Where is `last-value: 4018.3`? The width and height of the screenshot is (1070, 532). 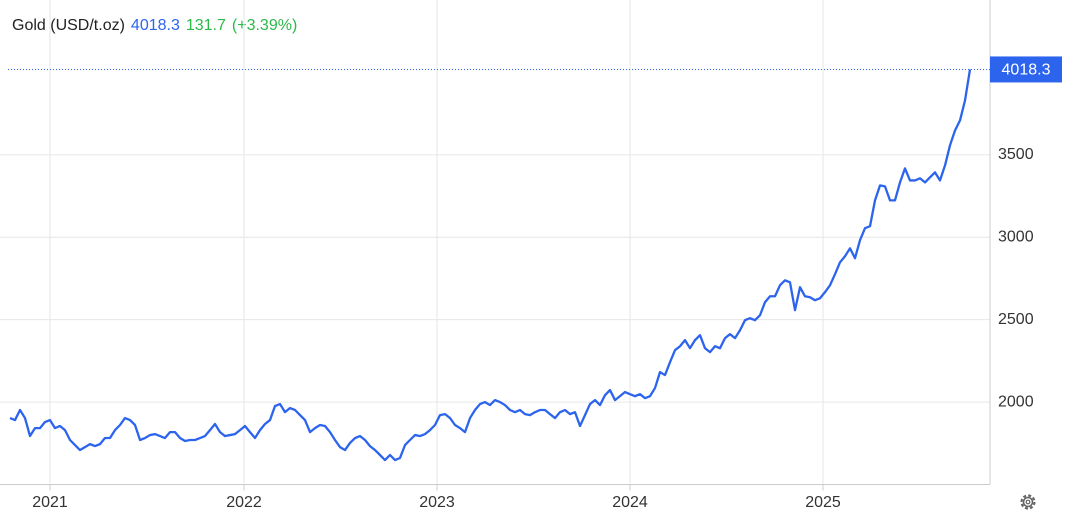
last-value: 4018.3 is located at coordinates (155, 25).